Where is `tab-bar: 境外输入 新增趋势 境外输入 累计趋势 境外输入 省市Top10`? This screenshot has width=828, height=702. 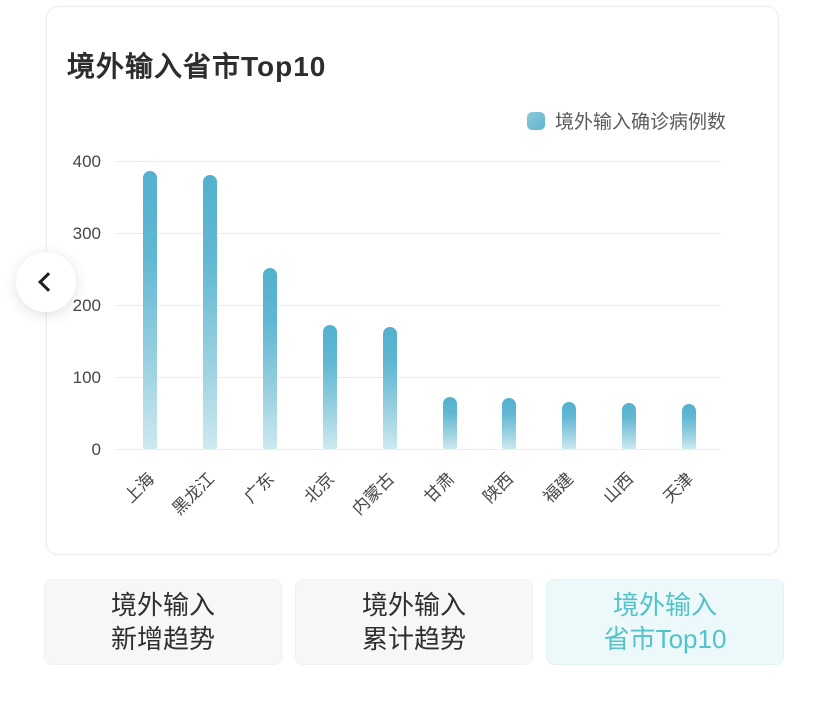
tab-bar: 境外输入 新增趋势 境外输入 累计趋势 境外输入 省市Top10 is located at coordinates (414, 622).